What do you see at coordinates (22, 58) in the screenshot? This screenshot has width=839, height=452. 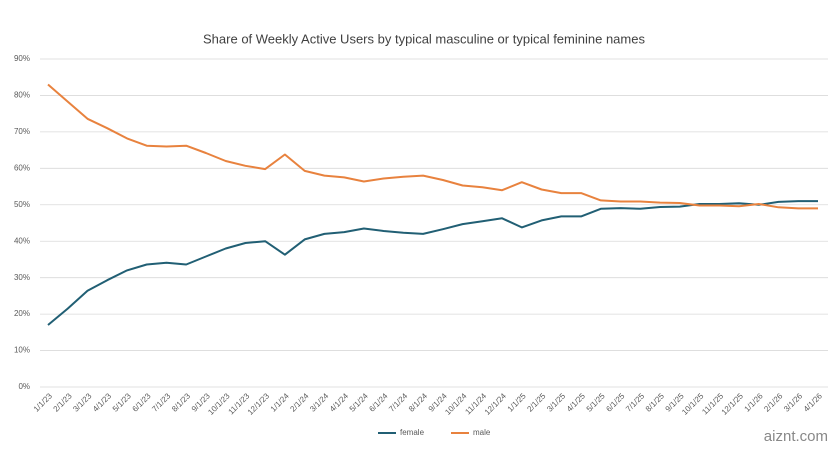 I see `y-tick-label: 90%` at bounding box center [22, 58].